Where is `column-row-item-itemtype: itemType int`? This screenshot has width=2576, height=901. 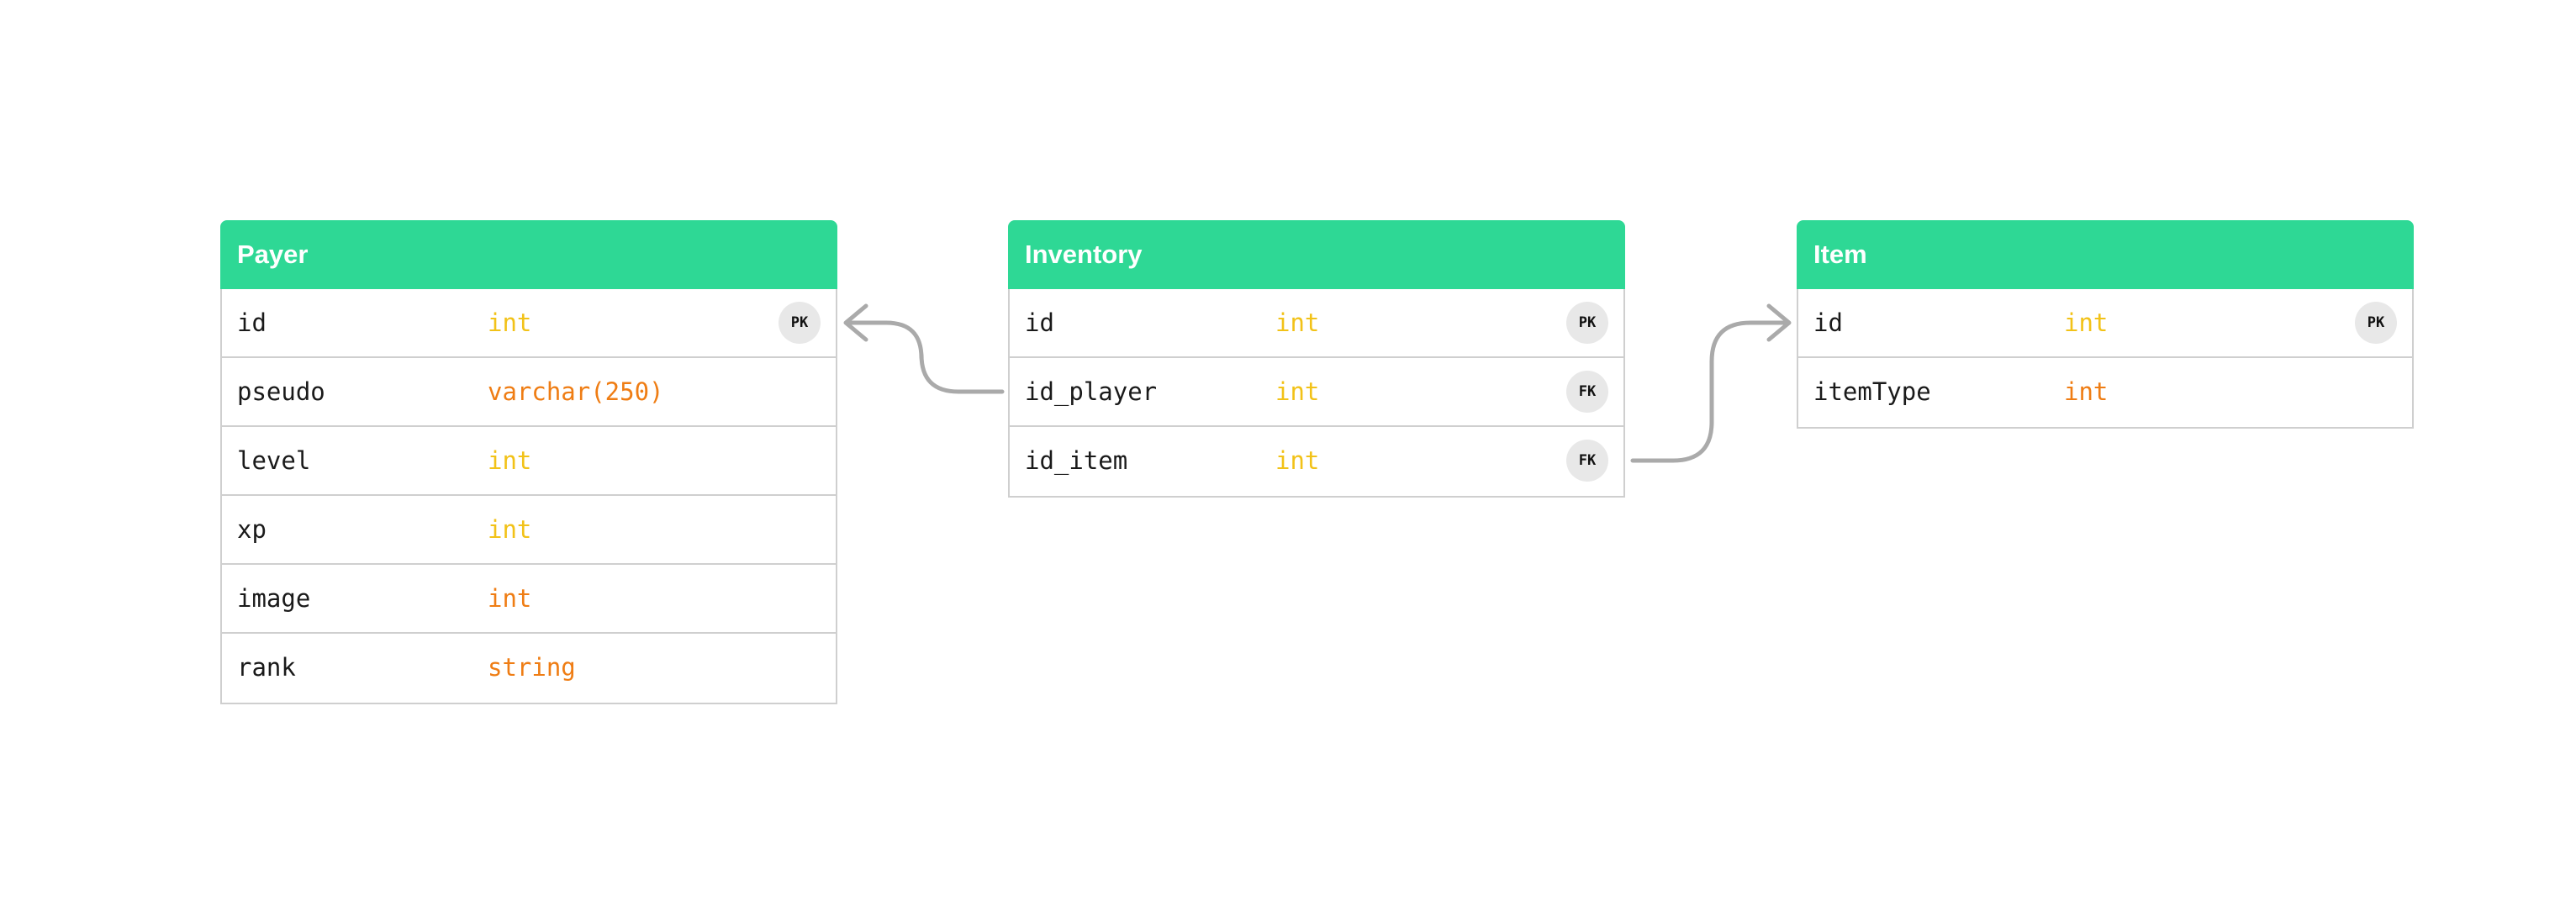
column-row-item-itemtype: itemType int is located at coordinates (2105, 392).